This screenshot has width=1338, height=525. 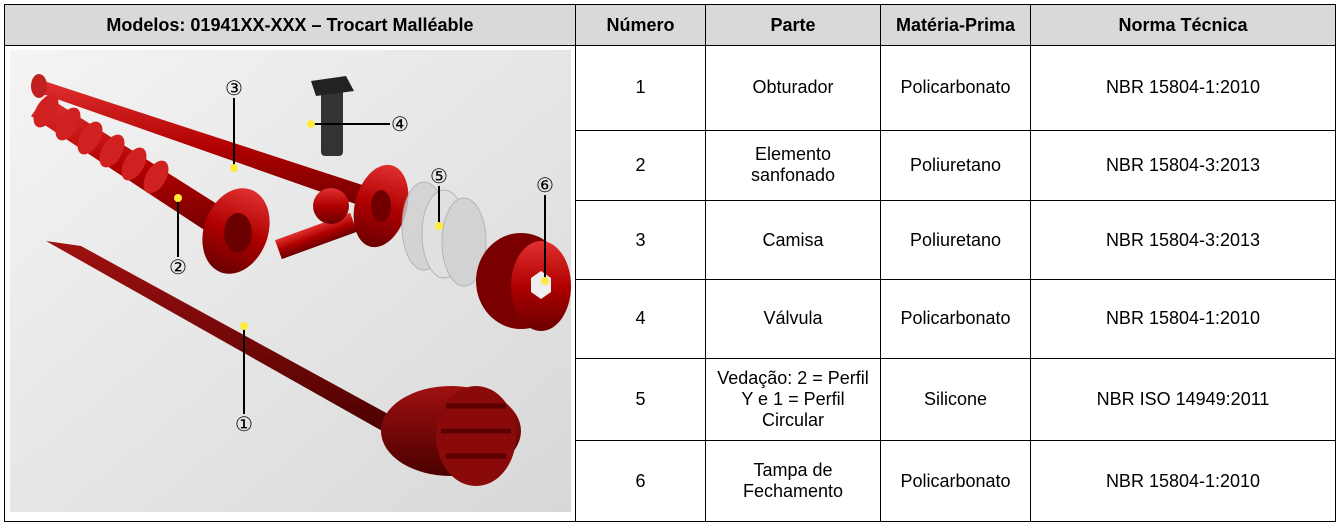 I want to click on callout: ⑥, so click(x=545, y=185).